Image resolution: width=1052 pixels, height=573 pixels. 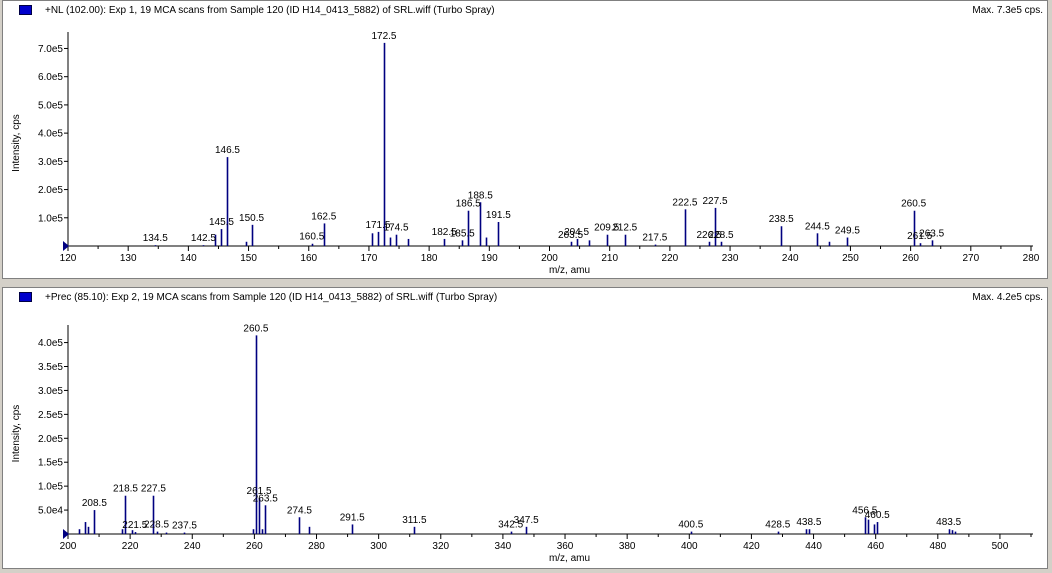 What do you see at coordinates (606, 228) in the screenshot?
I see `peak-label: 209.5` at bounding box center [606, 228].